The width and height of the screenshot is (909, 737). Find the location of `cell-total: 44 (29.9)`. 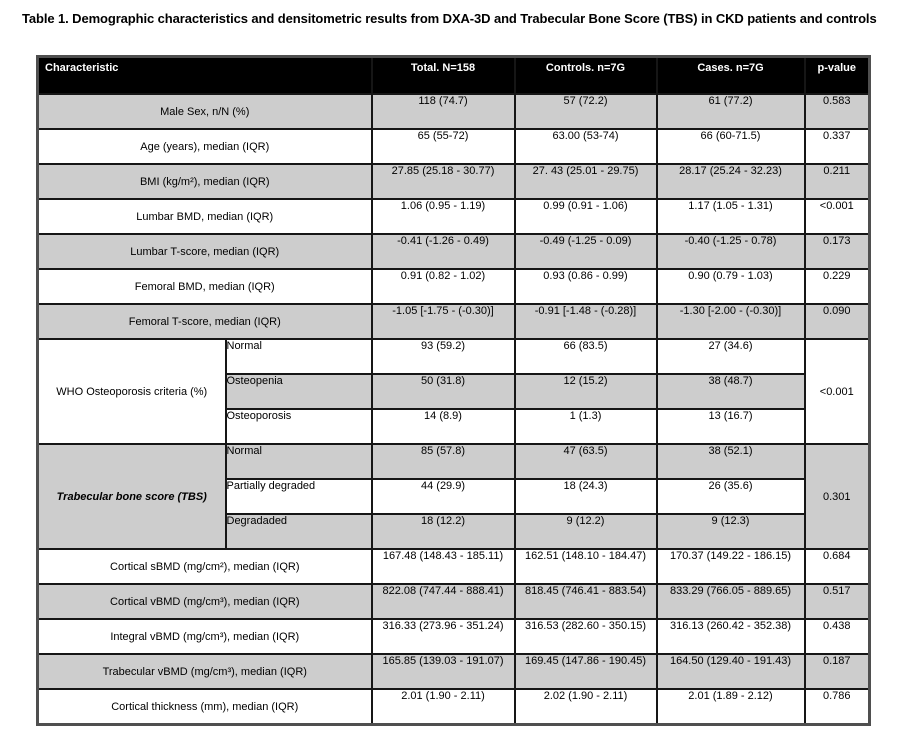

cell-total: 44 (29.9) is located at coordinates (443, 496).